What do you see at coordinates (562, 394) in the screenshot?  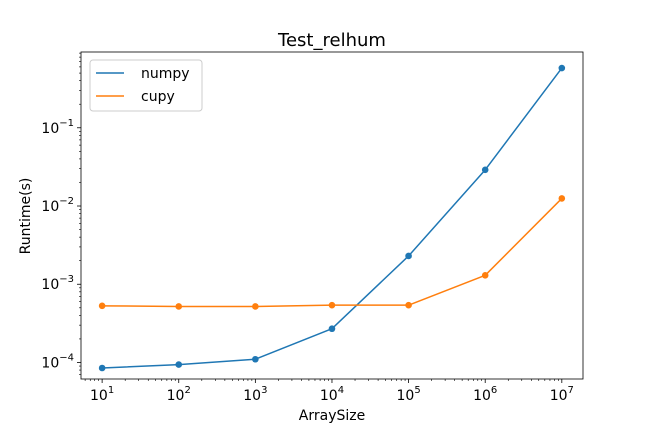 I see `x-tick-label: 10⁷` at bounding box center [562, 394].